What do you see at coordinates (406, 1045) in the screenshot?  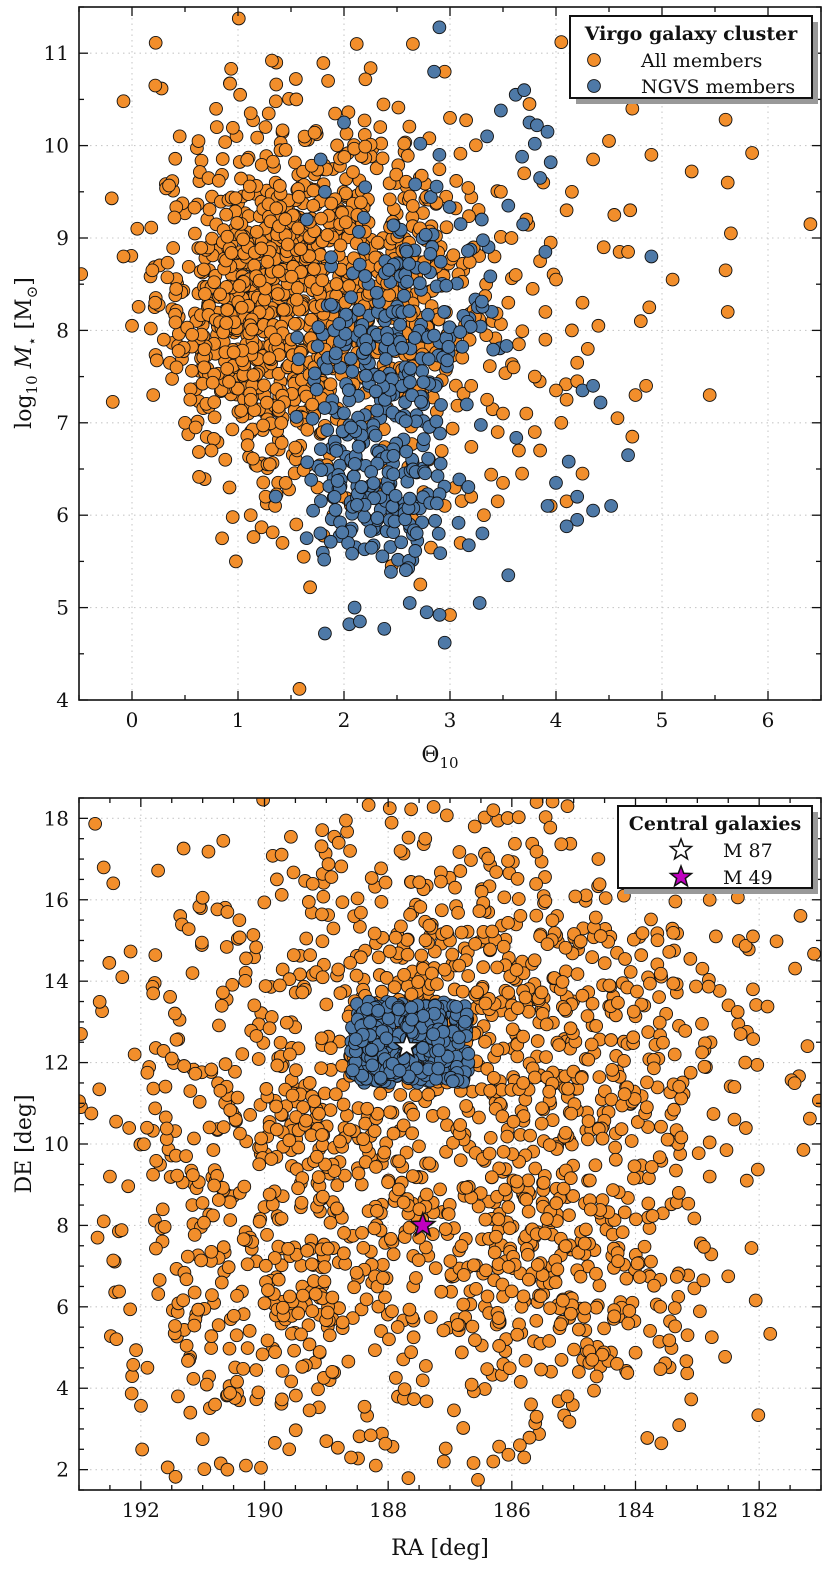 I see `m87-star-marker` at bounding box center [406, 1045].